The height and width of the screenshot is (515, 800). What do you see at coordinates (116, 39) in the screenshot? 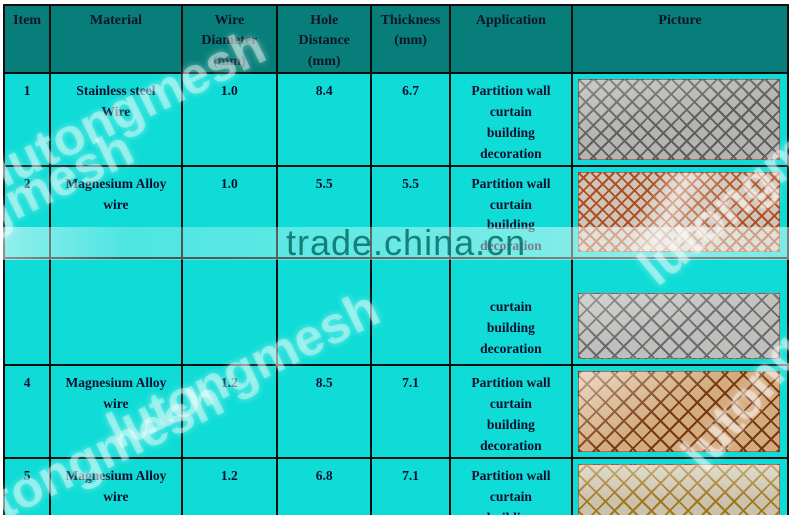
I see `header-material: Material` at bounding box center [116, 39].